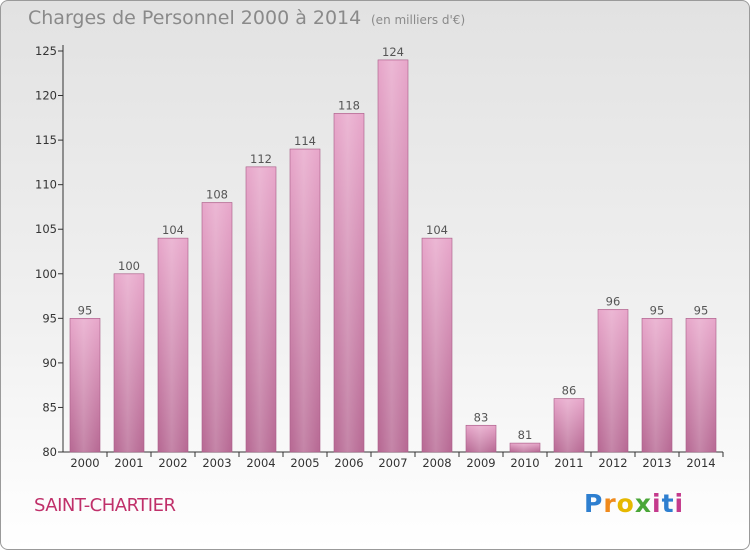 This screenshot has height=550, width=750. Describe the element at coordinates (480, 463) in the screenshot. I see `x-tick-label: 2009` at that location.